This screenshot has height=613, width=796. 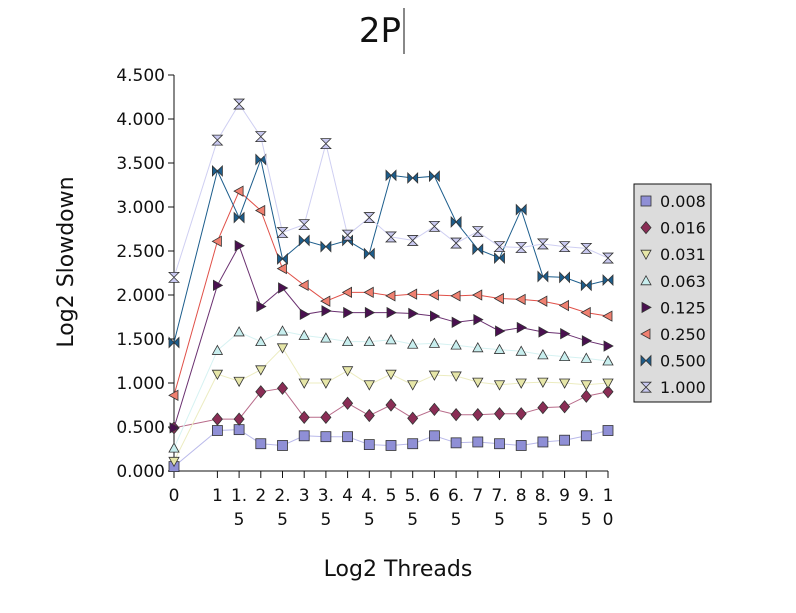 What do you see at coordinates (683, 387) in the screenshot?
I see `legend-label: 1.000` at bounding box center [683, 387].